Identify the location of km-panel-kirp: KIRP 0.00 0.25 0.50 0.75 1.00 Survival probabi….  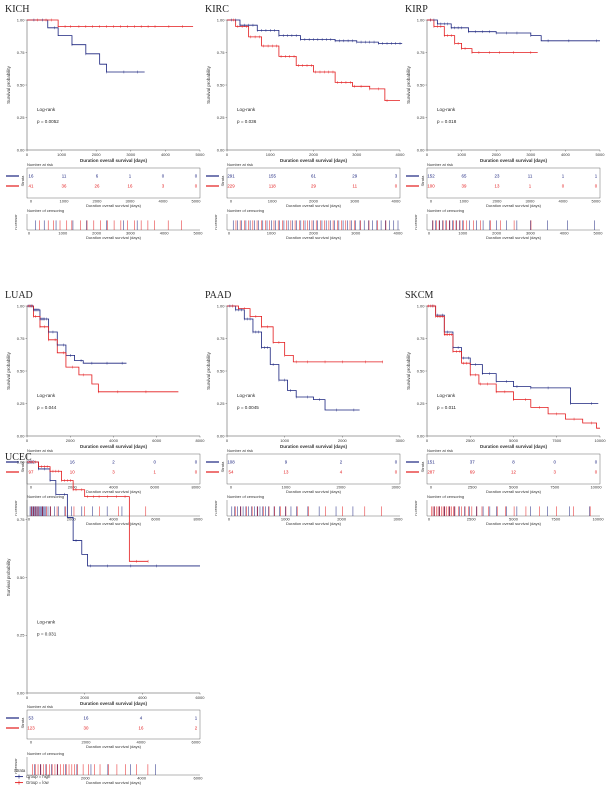
(505, 122).